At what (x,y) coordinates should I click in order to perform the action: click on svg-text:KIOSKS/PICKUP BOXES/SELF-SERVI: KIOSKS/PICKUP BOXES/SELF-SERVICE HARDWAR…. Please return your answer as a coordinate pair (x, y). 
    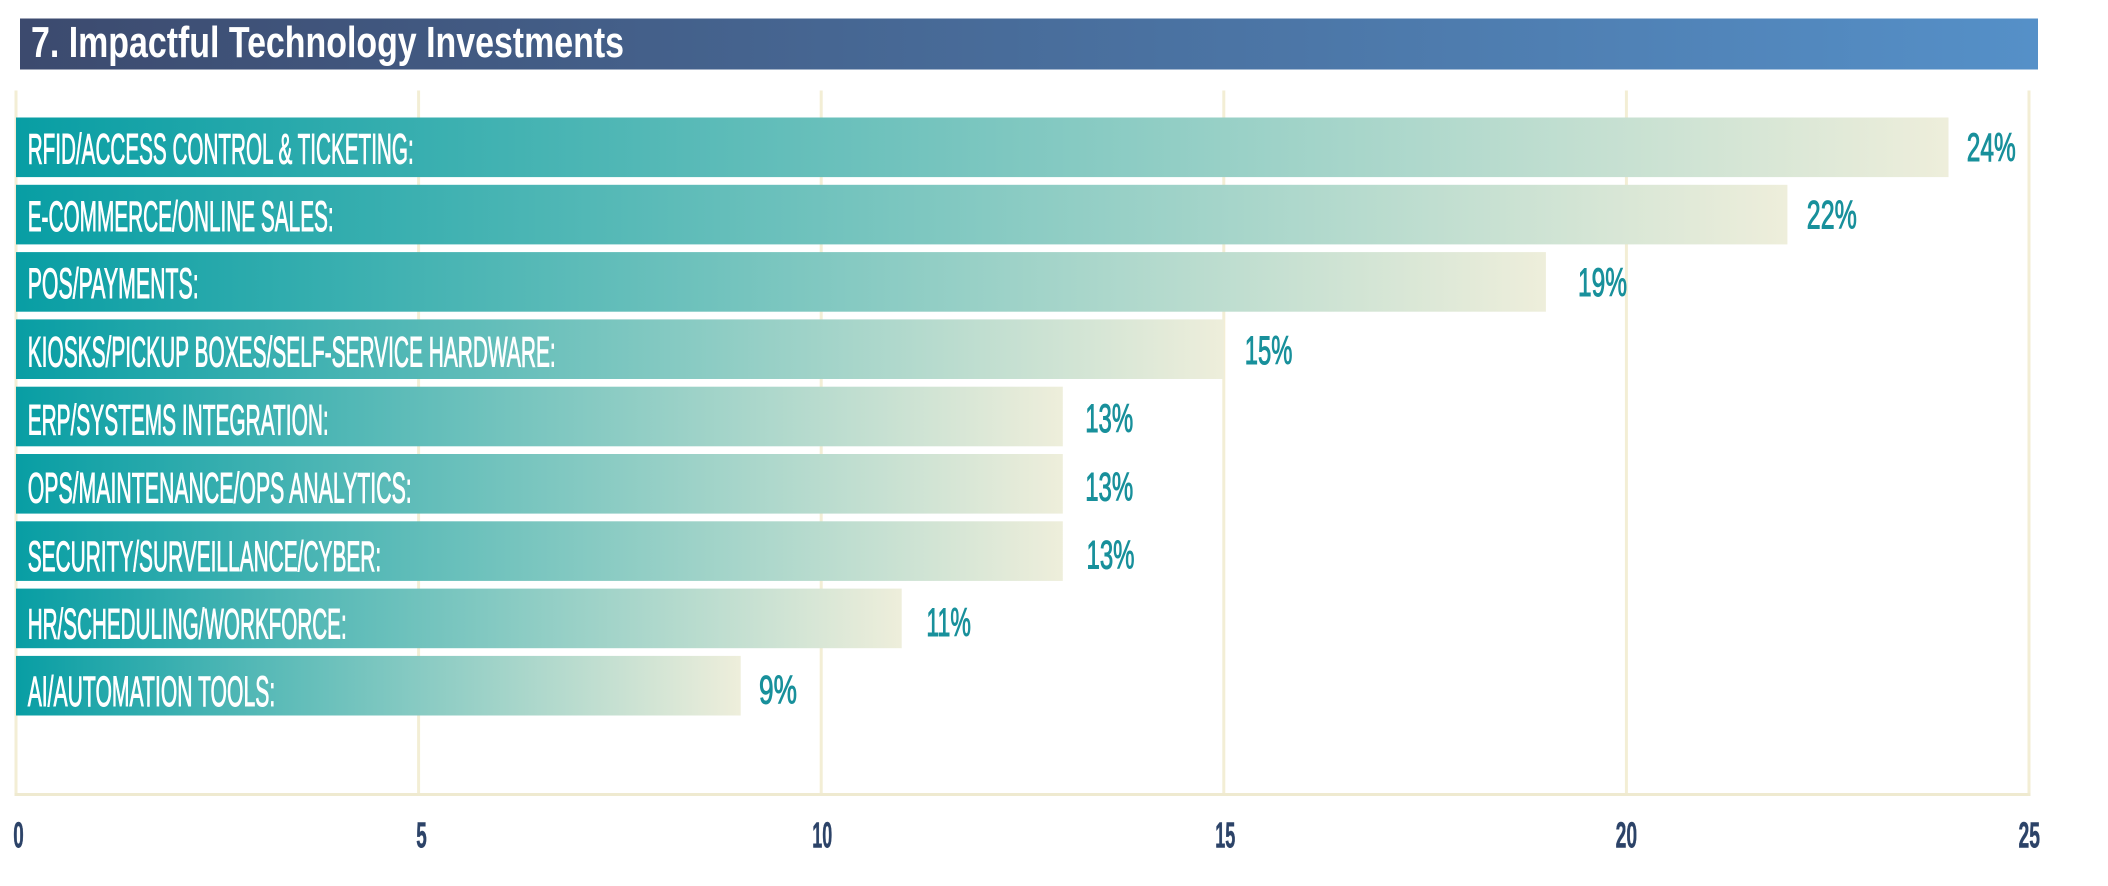
    Looking at the image, I should click on (292, 352).